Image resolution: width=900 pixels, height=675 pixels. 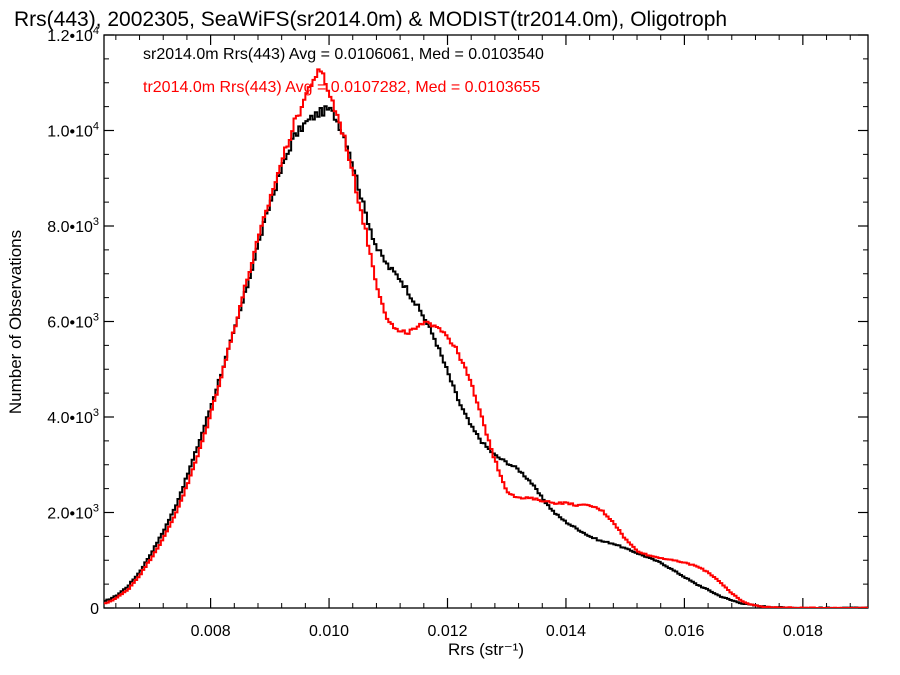 I want to click on y-tick-label: 8.0•103, so click(x=73, y=226).